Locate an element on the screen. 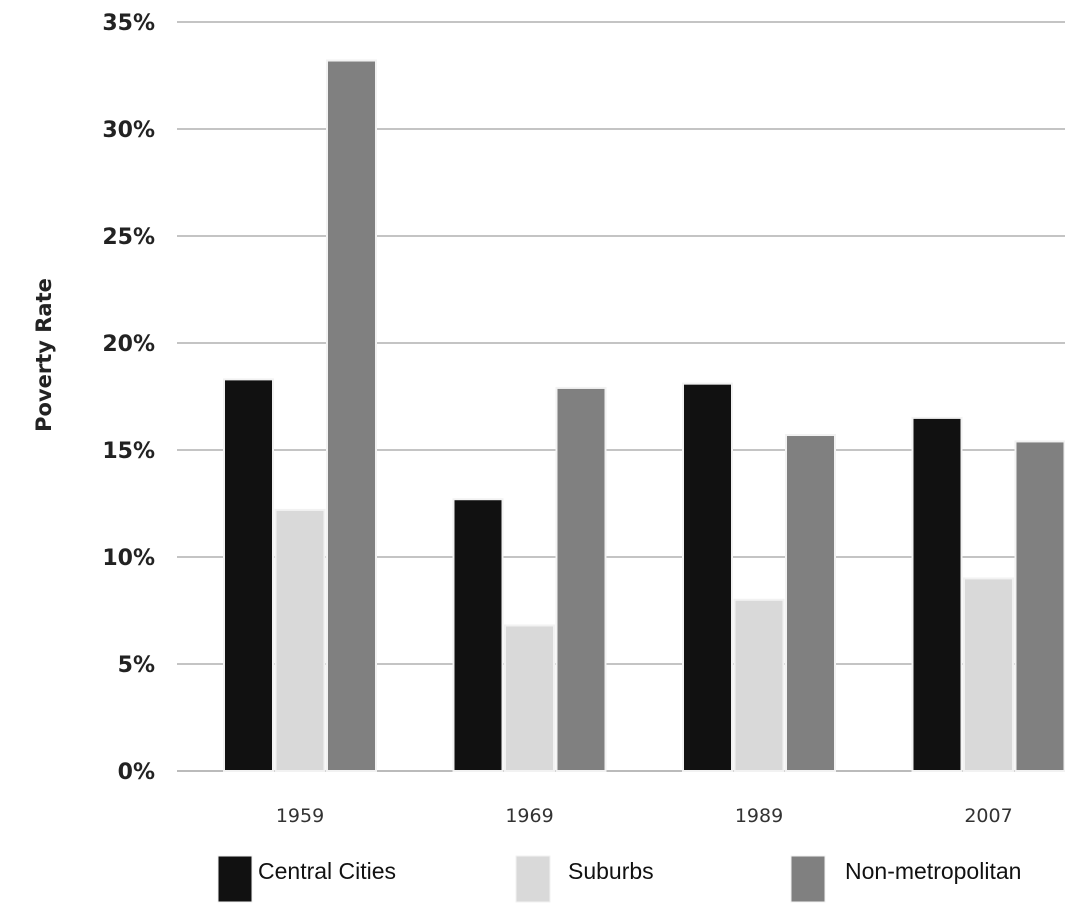 The width and height of the screenshot is (1065, 903). x-axis-ticks: 1959 1969 1989 2007 is located at coordinates (644, 816).